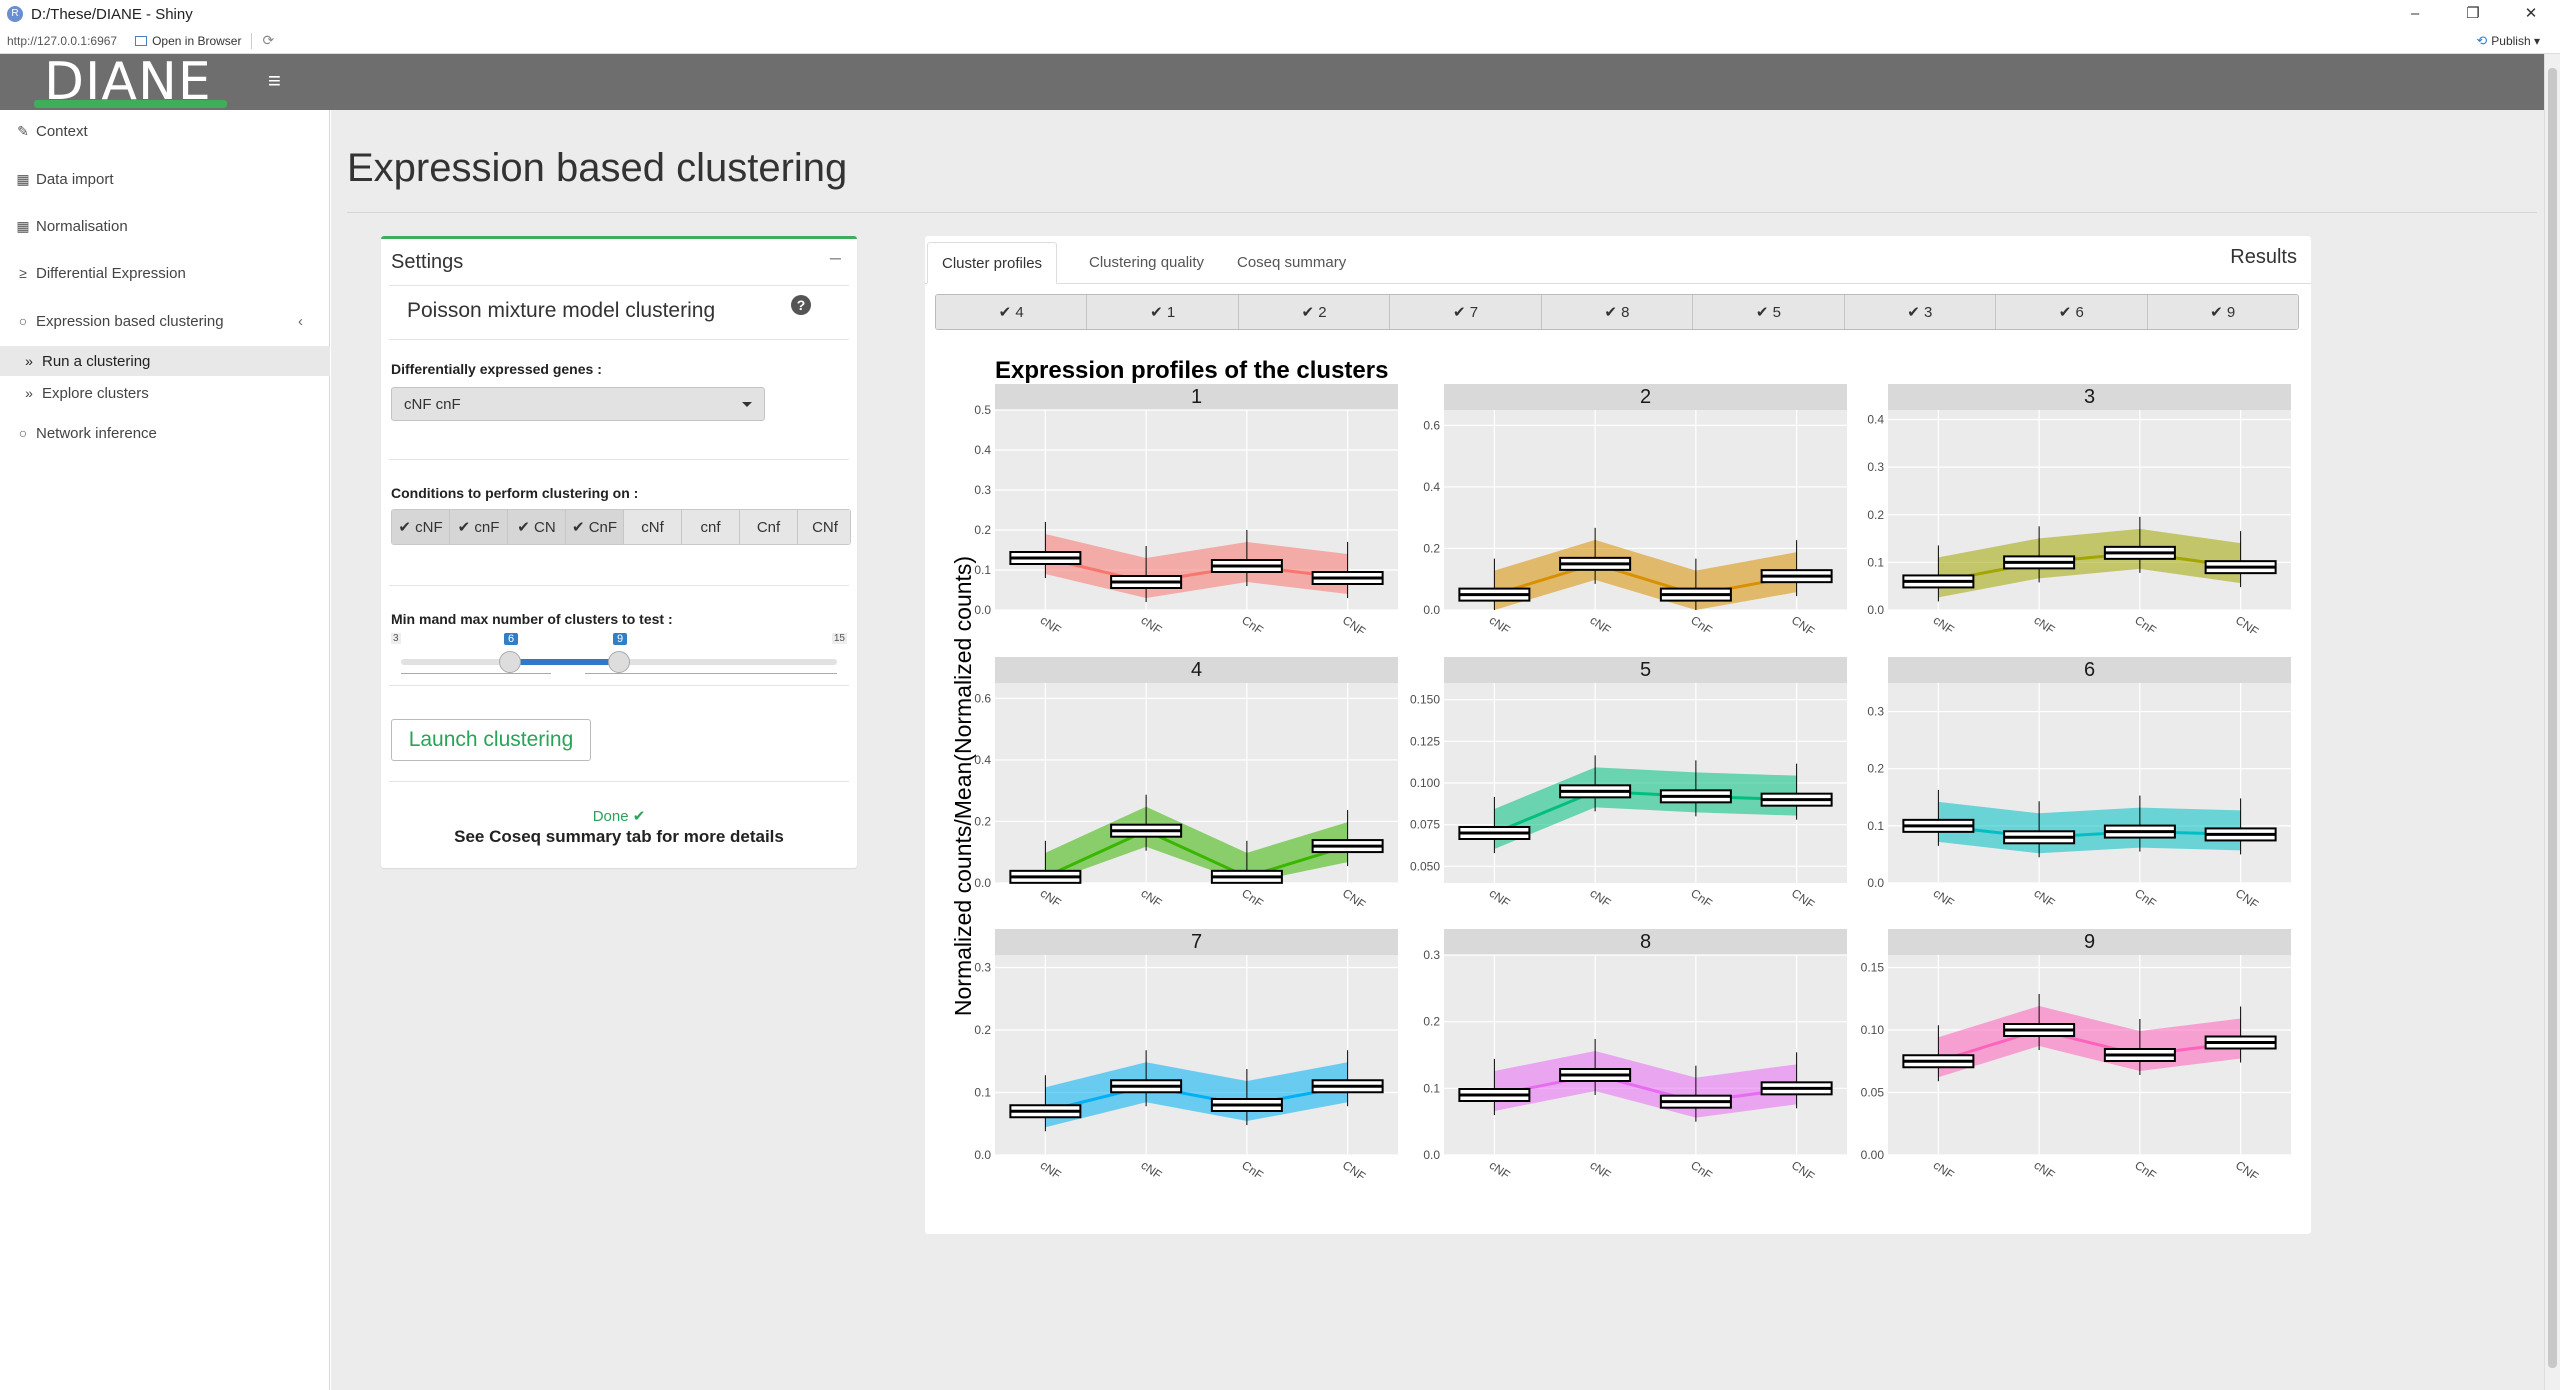 The image size is (2560, 1390). Describe the element at coordinates (595, 527) in the screenshot. I see `condition-toggle-cnf: ✔ CnF` at that location.